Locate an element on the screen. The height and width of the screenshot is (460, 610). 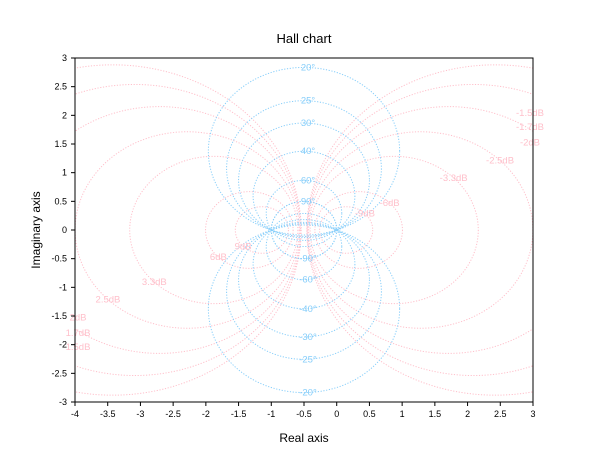
n-circle-label: 90° is located at coordinates (308, 201).